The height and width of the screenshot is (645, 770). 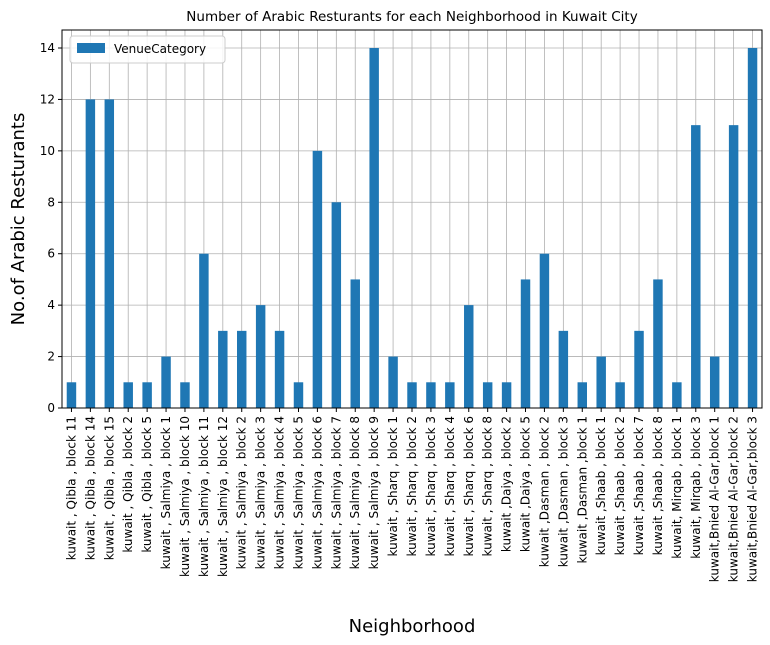 What do you see at coordinates (563, 491) in the screenshot?
I see `x-tick-label: kuwait ,Dasman , block 3` at bounding box center [563, 491].